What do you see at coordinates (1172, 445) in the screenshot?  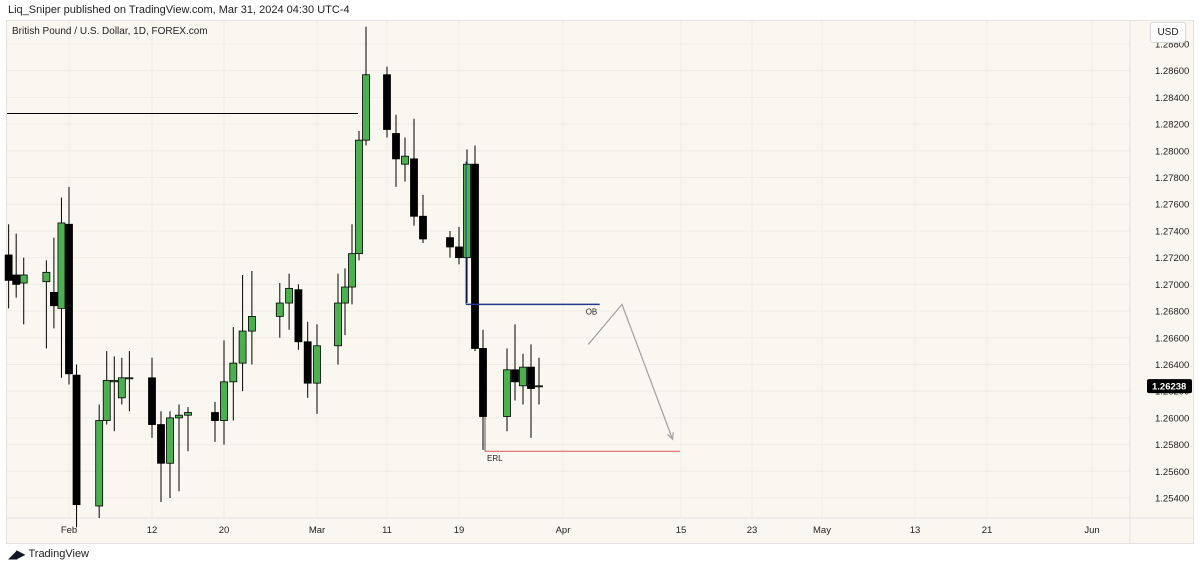 I see `y-tick-label: 1.25800` at bounding box center [1172, 445].